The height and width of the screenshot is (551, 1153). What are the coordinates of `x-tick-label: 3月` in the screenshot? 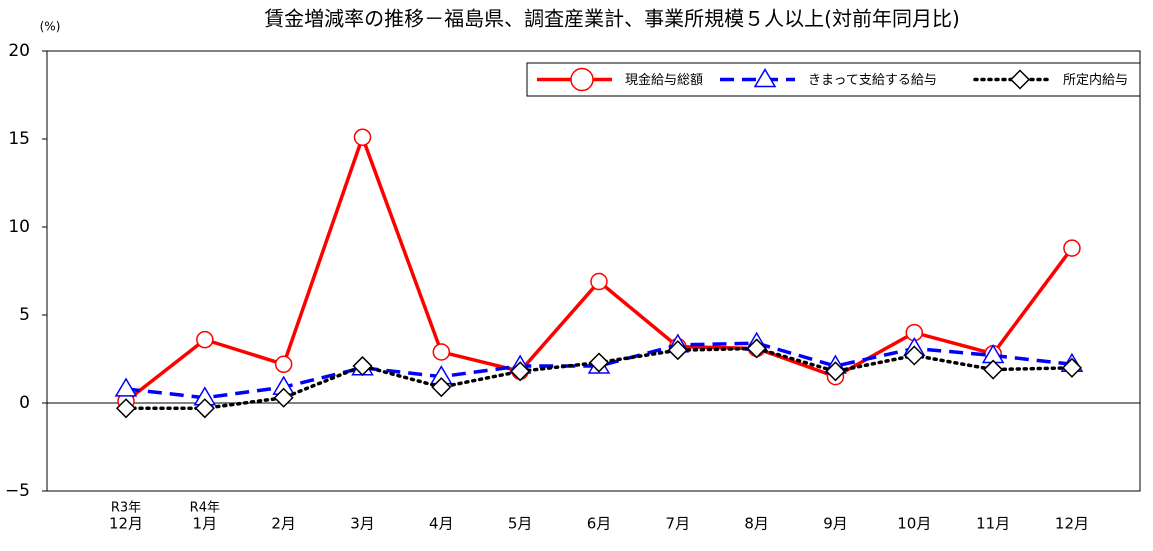 It's located at (362, 524).